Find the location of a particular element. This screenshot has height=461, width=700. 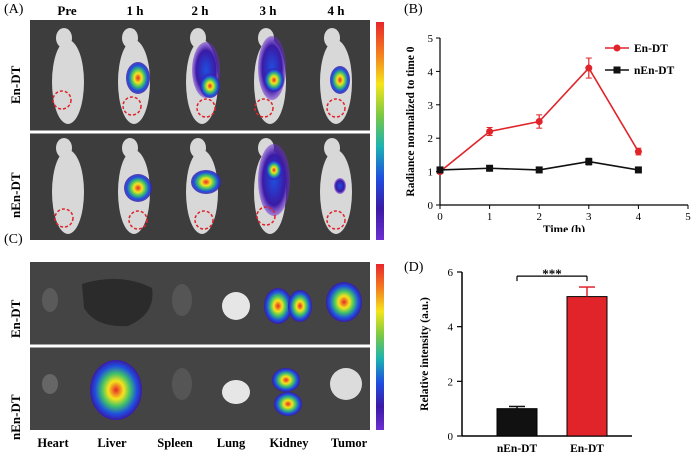

x-tick-label: 0 is located at coordinates (440, 217).